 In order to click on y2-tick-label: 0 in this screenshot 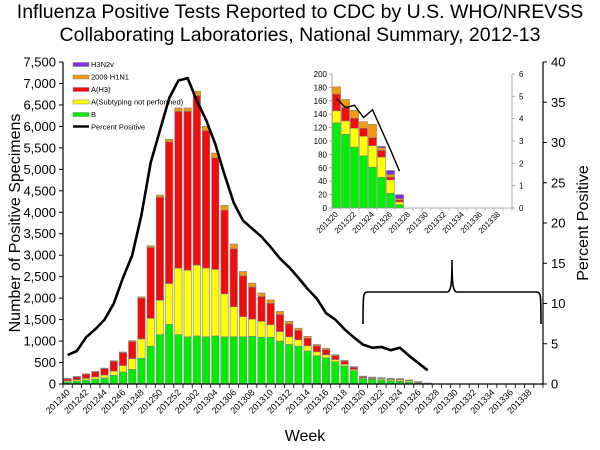, I will do `click(554, 384)`.